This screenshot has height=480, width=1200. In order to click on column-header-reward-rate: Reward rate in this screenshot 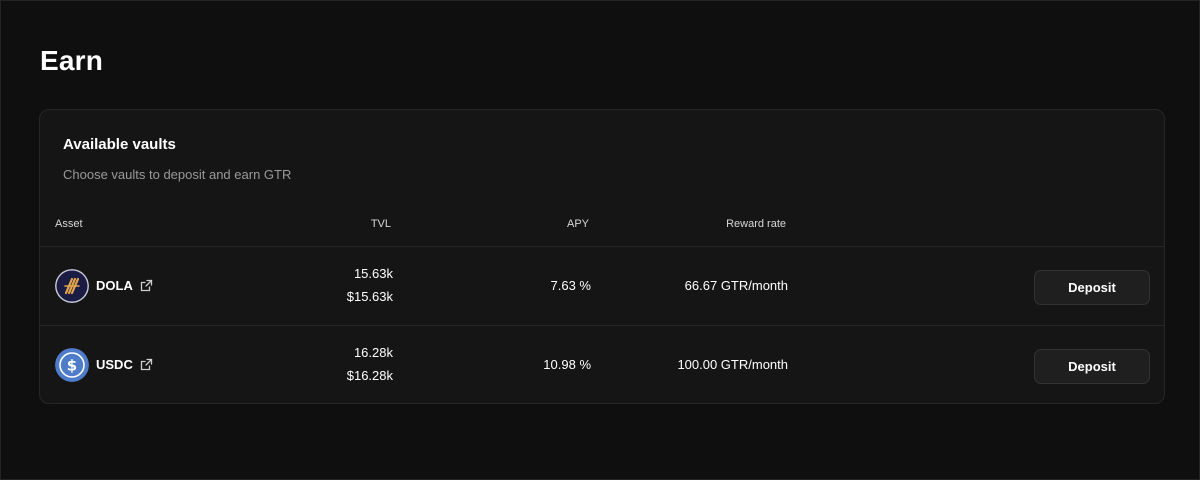, I will do `click(756, 224)`.